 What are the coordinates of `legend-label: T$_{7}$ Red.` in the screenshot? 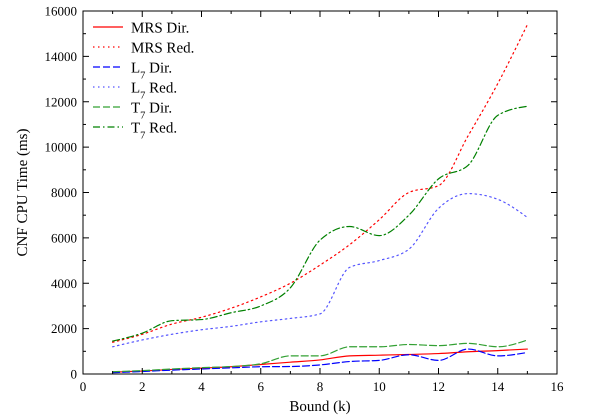 It's located at (154, 130).